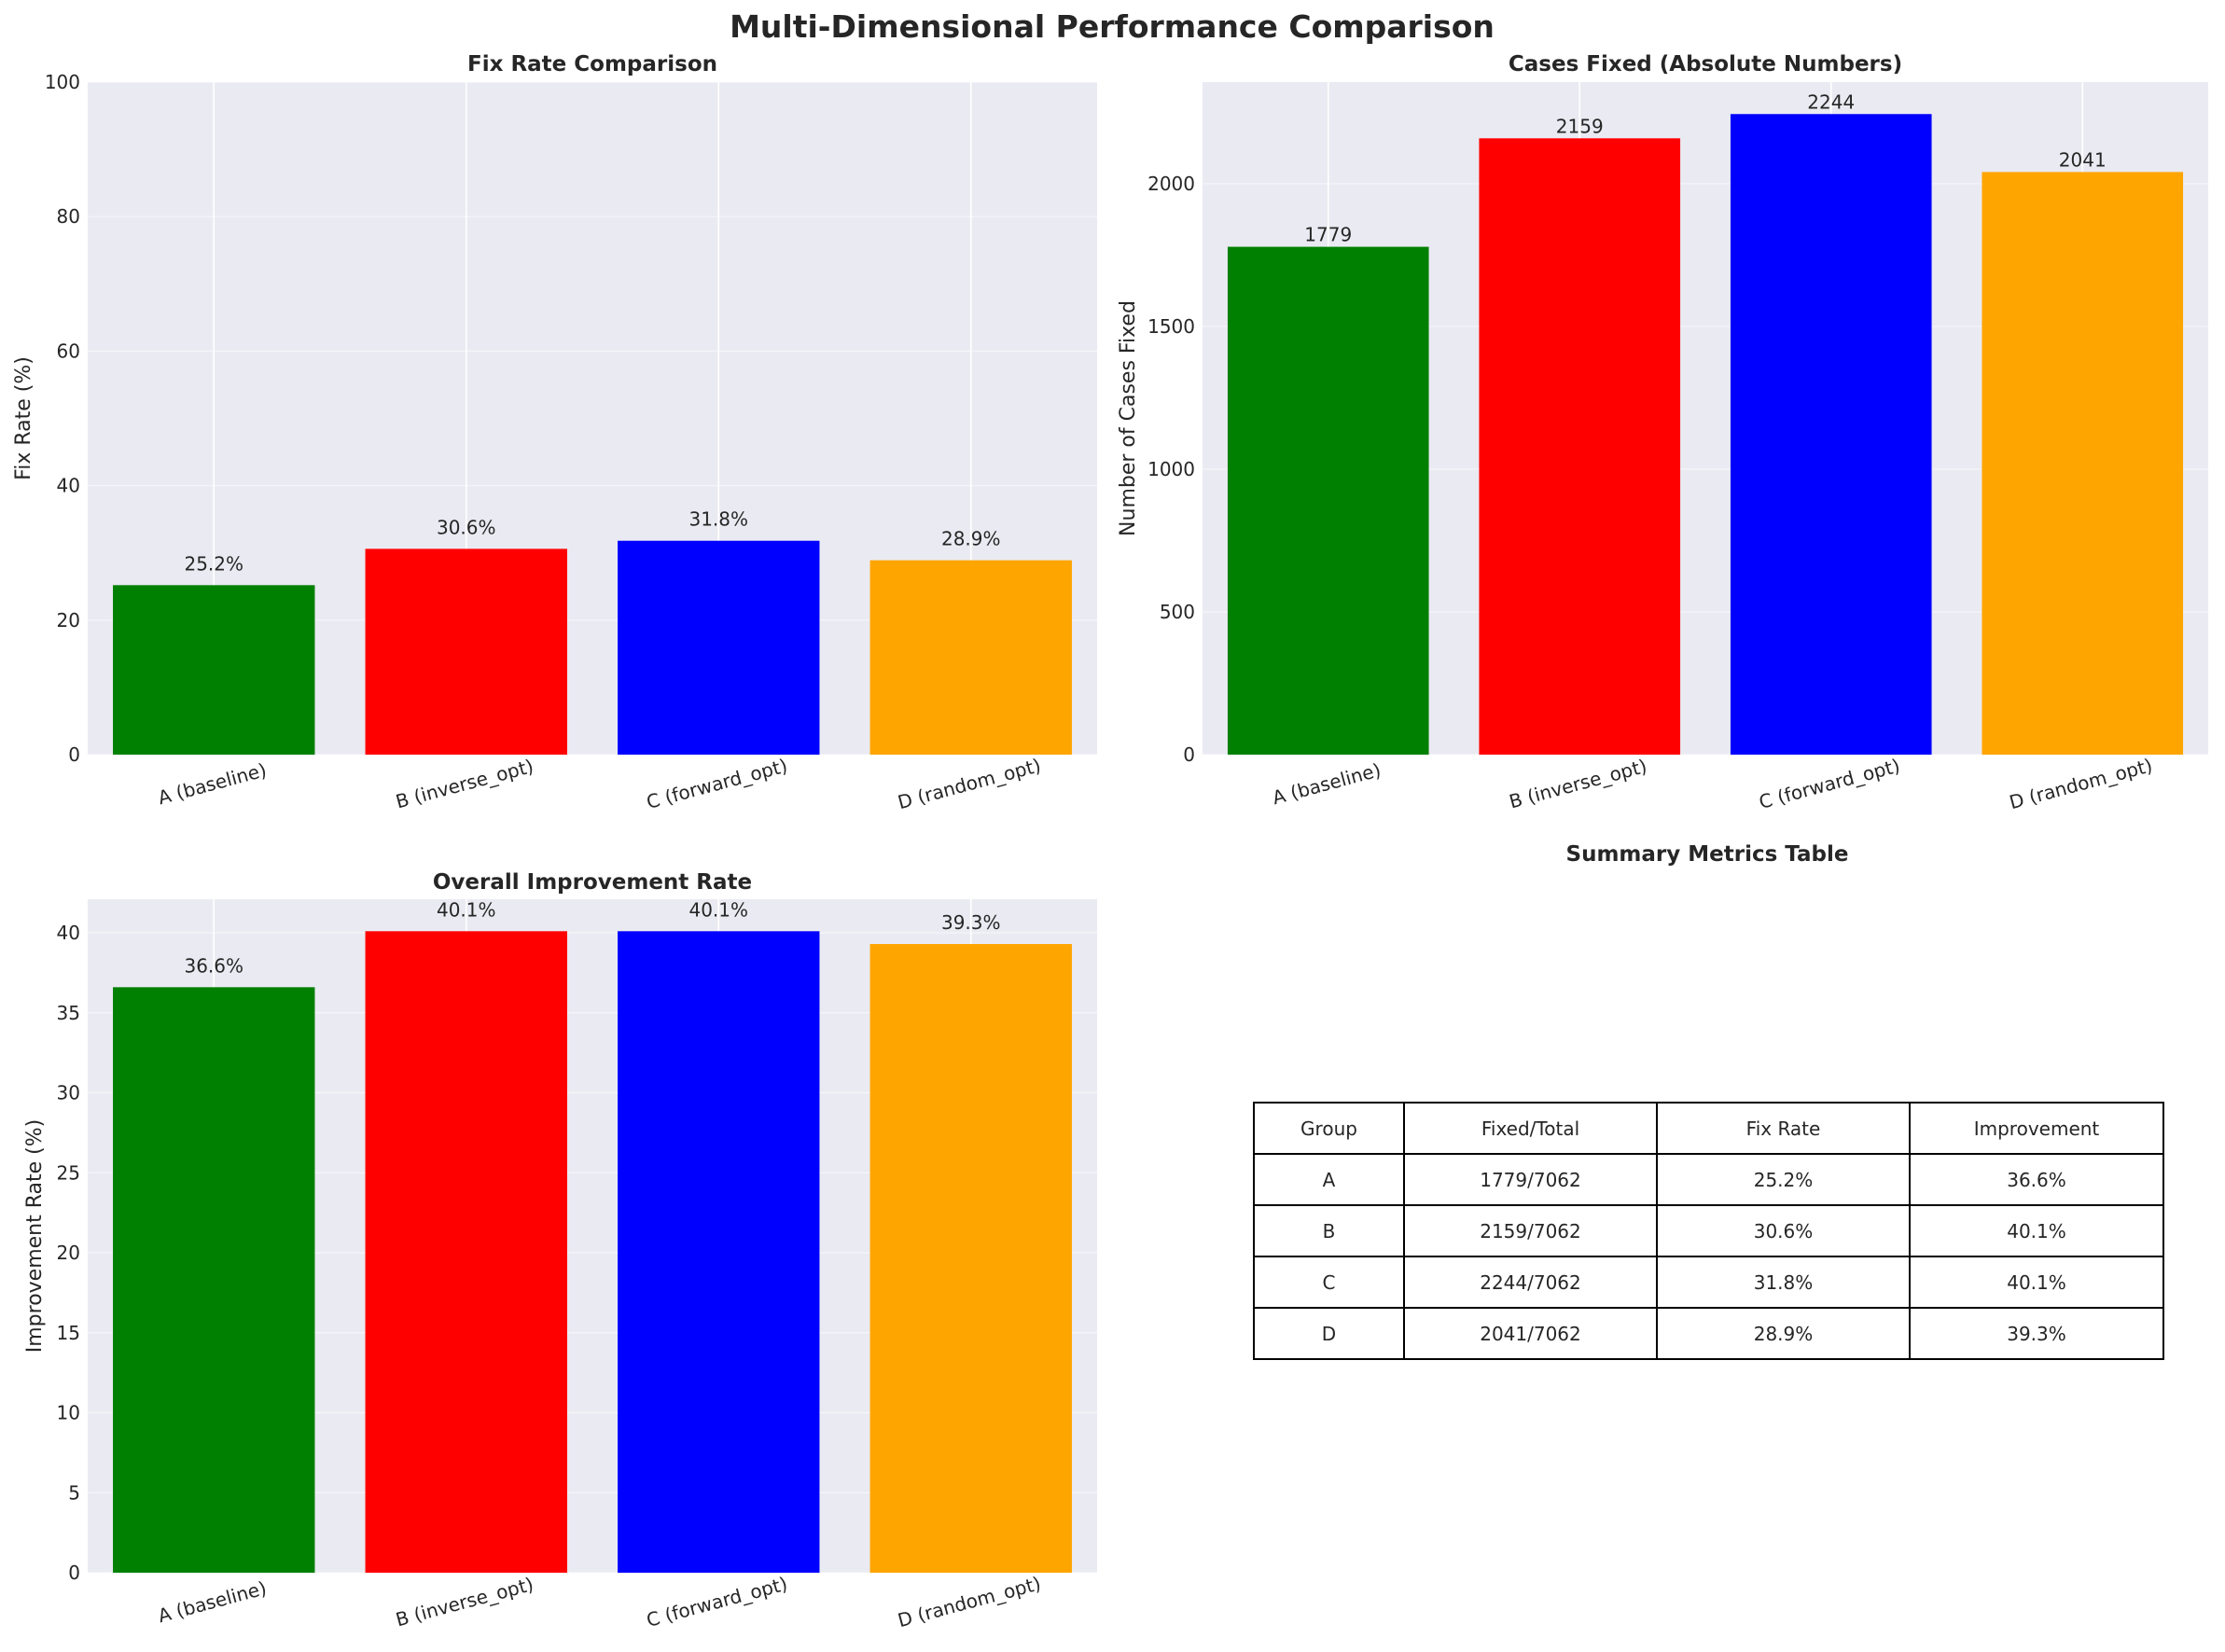  What do you see at coordinates (1171, 326) in the screenshot?
I see `chart2-y-tick-label: 1500` at bounding box center [1171, 326].